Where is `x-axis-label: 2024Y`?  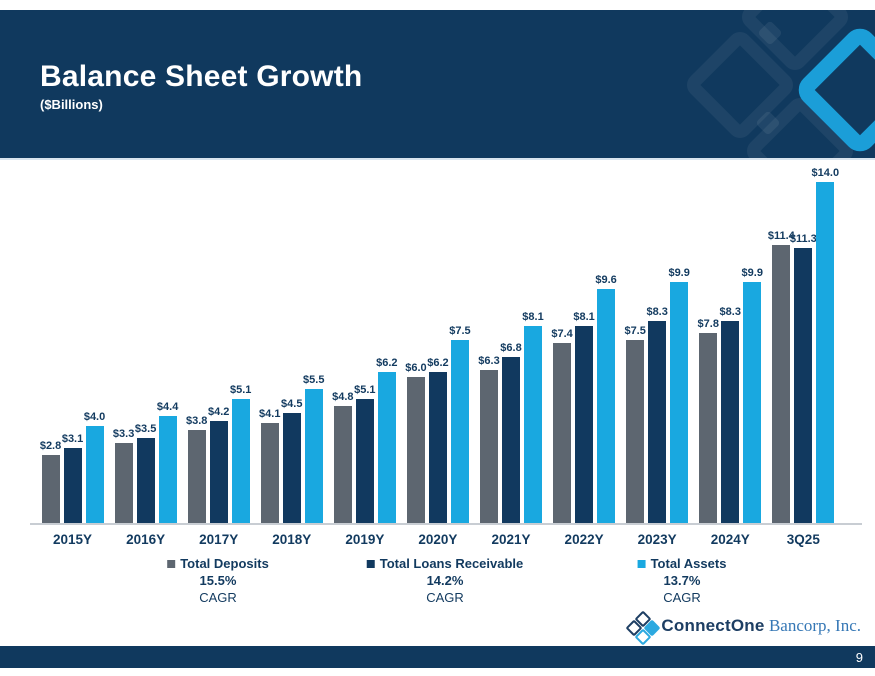 x-axis-label: 2024Y is located at coordinates (730, 539).